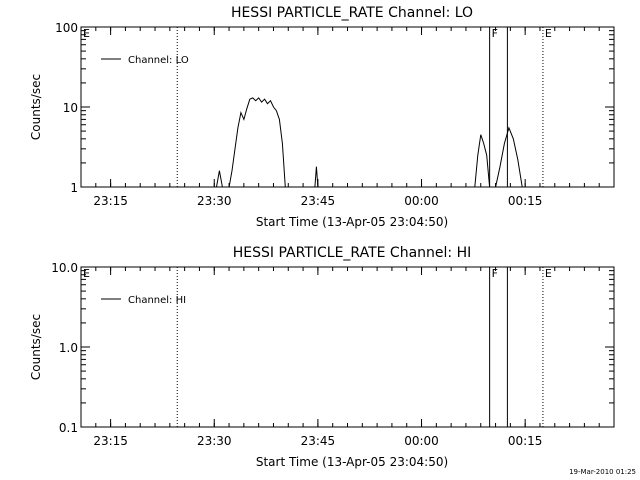 This screenshot has height=480, width=640. What do you see at coordinates (214, 201) in the screenshot?
I see `panel-lo-xtick-label: 23:30` at bounding box center [214, 201].